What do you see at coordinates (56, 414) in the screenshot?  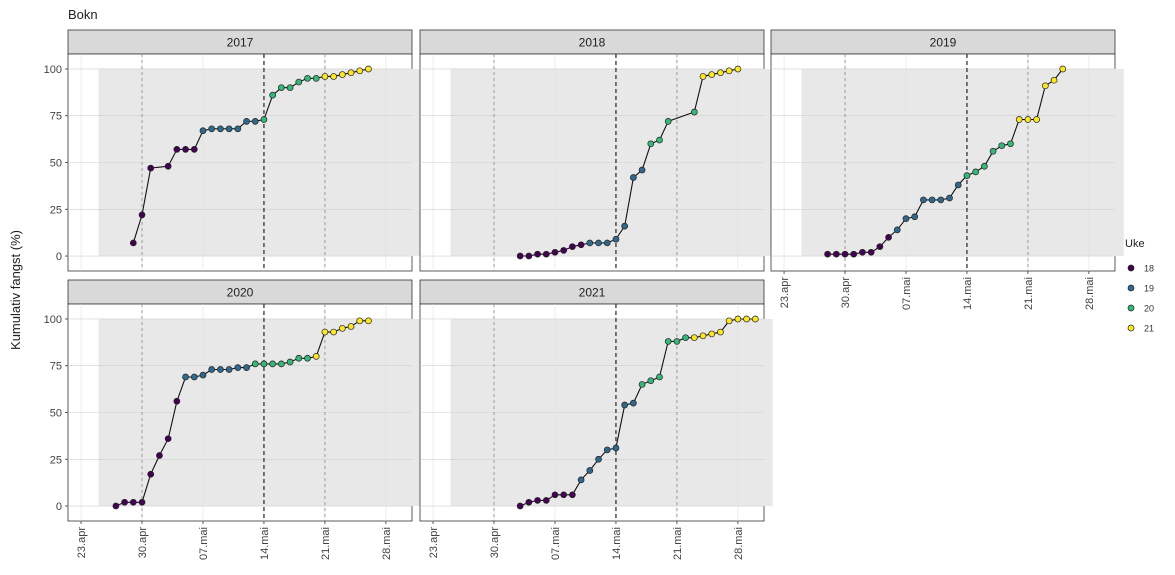 I see `y-tick-label: 50` at bounding box center [56, 414].